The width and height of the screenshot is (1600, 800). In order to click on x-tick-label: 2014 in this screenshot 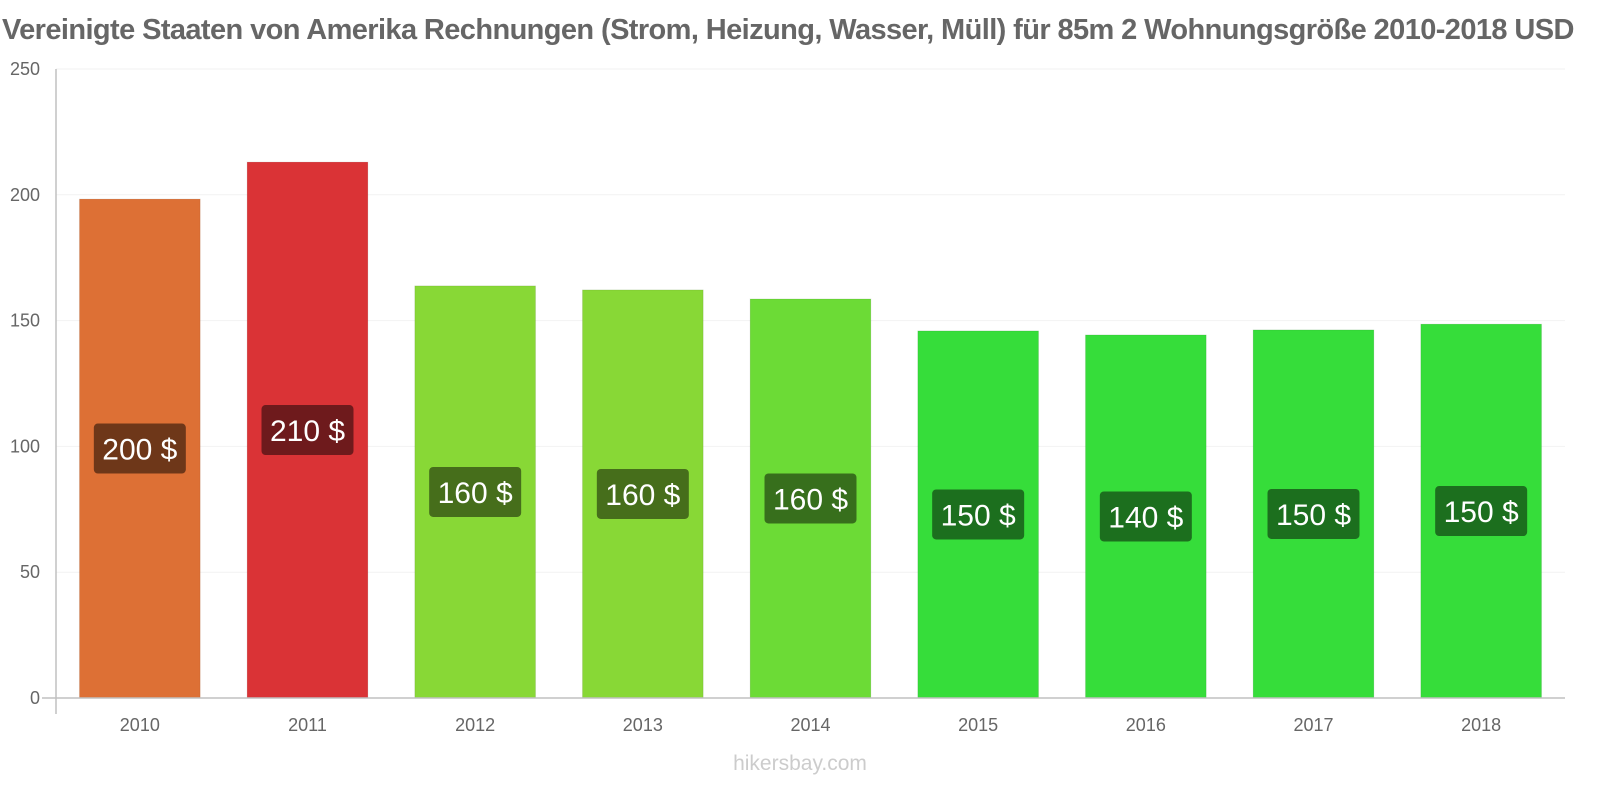, I will do `click(810, 725)`.